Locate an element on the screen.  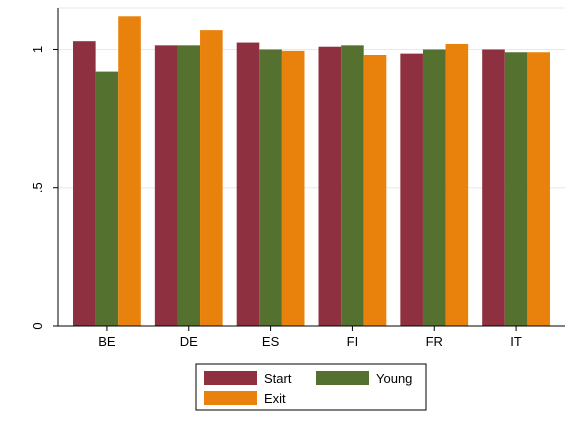
legend-swatch-young is located at coordinates (342, 378).